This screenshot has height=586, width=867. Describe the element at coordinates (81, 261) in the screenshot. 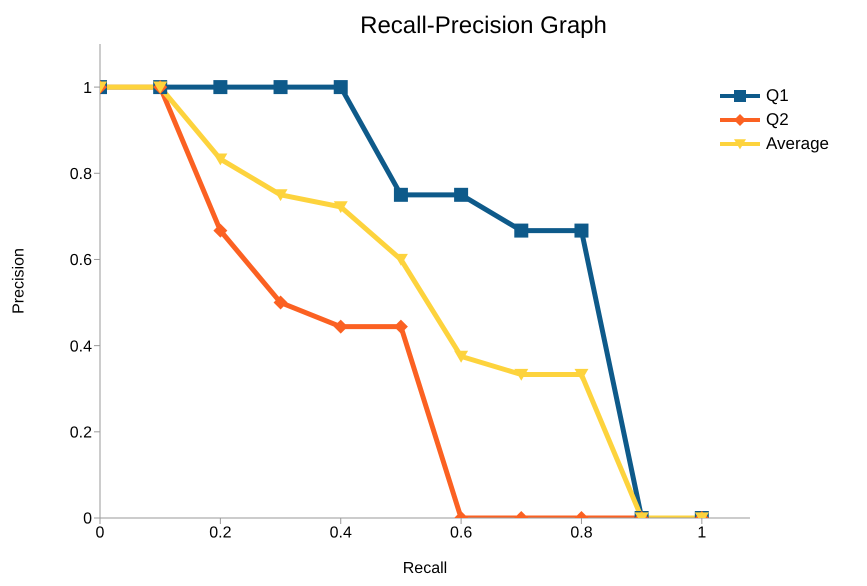

I see `y-tick-label: 0.6` at that location.